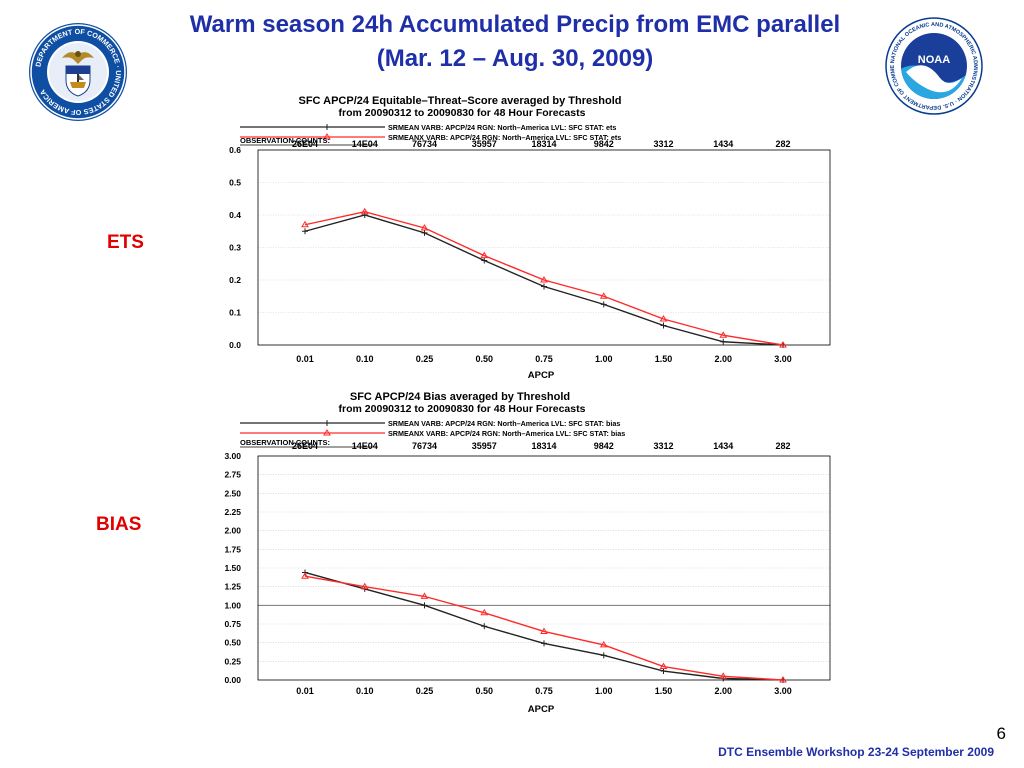 The width and height of the screenshot is (1024, 768). Describe the element at coordinates (232, 568) in the screenshot. I see `y-tick-label: 1.50` at that location.